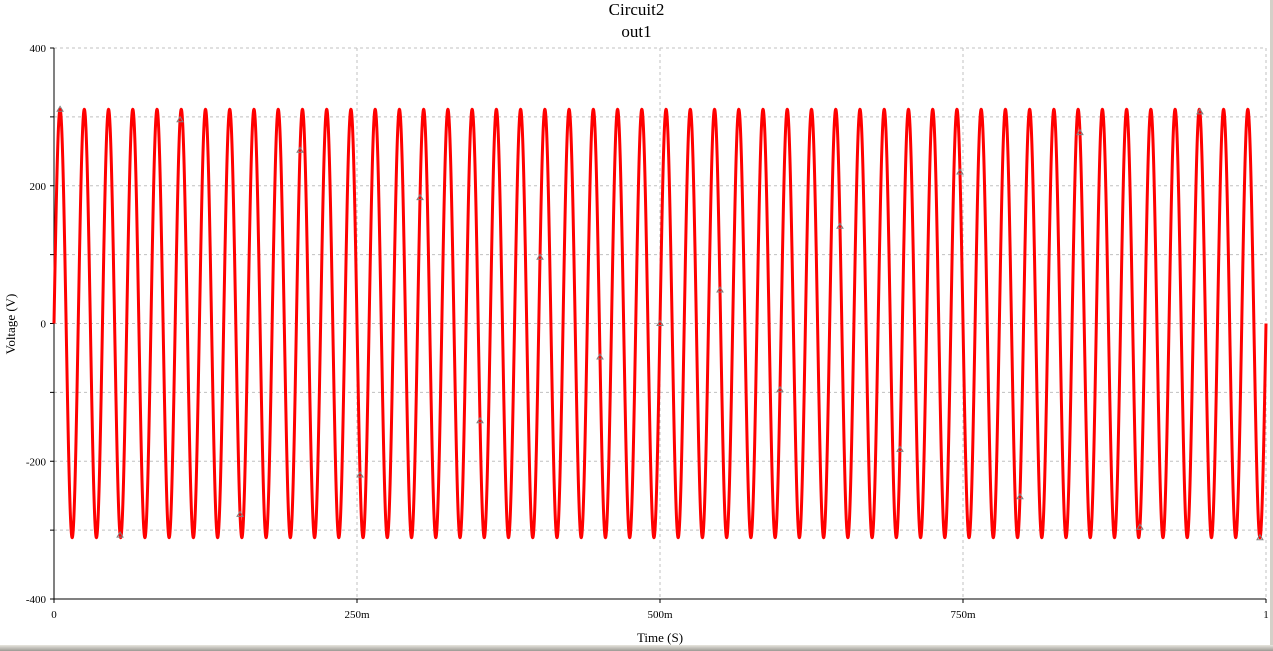 This screenshot has width=1273, height=651. I want to click on y-tick-label: 0, so click(44, 325).